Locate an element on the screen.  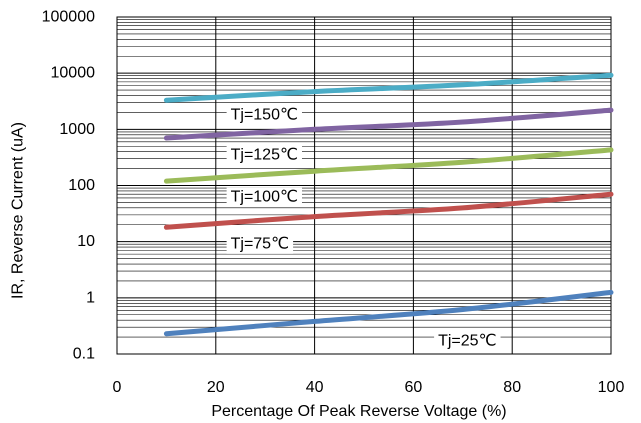
curve-label-text: Tj=150℃ is located at coordinates (264, 114).